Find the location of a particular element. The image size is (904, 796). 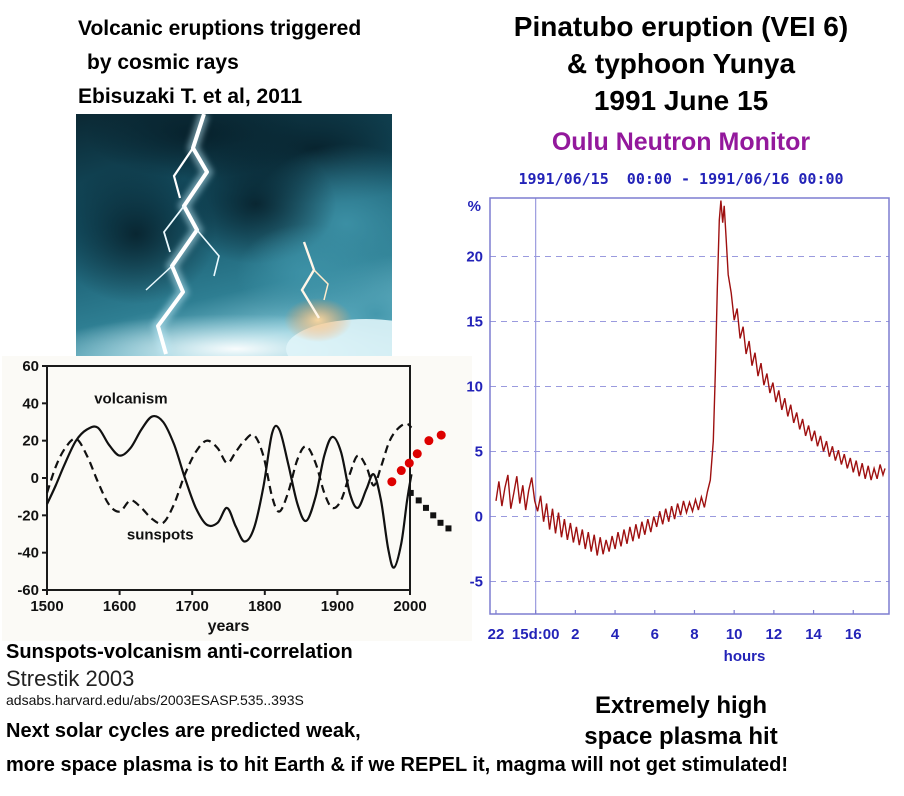

sunspots-forecast-dots is located at coordinates (429, 510).